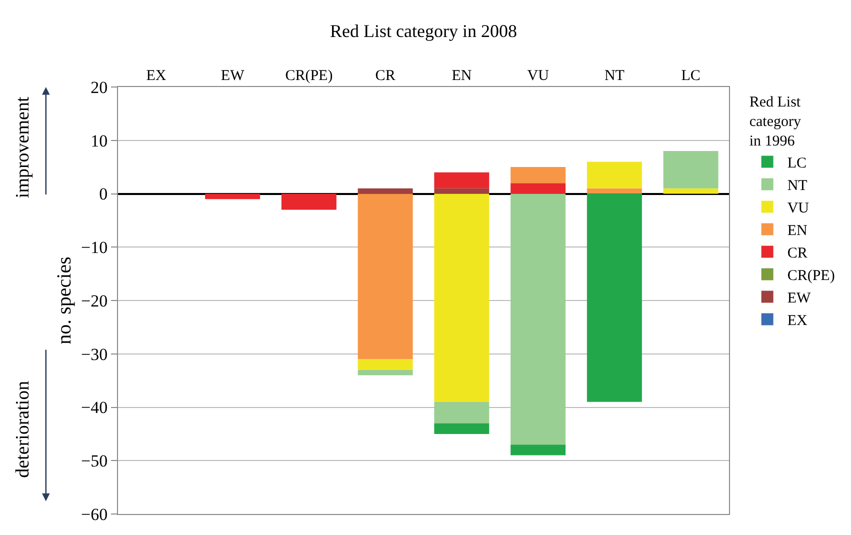 This screenshot has height=535, width=851. What do you see at coordinates (99, 87) in the screenshot?
I see `y-tick-label: 20` at bounding box center [99, 87].